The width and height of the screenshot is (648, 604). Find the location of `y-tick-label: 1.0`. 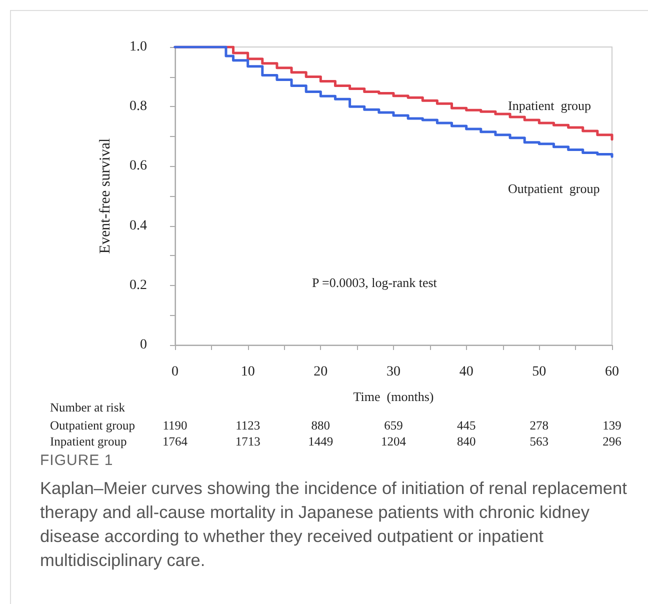

y-tick-label: 1.0 is located at coordinates (138, 47).